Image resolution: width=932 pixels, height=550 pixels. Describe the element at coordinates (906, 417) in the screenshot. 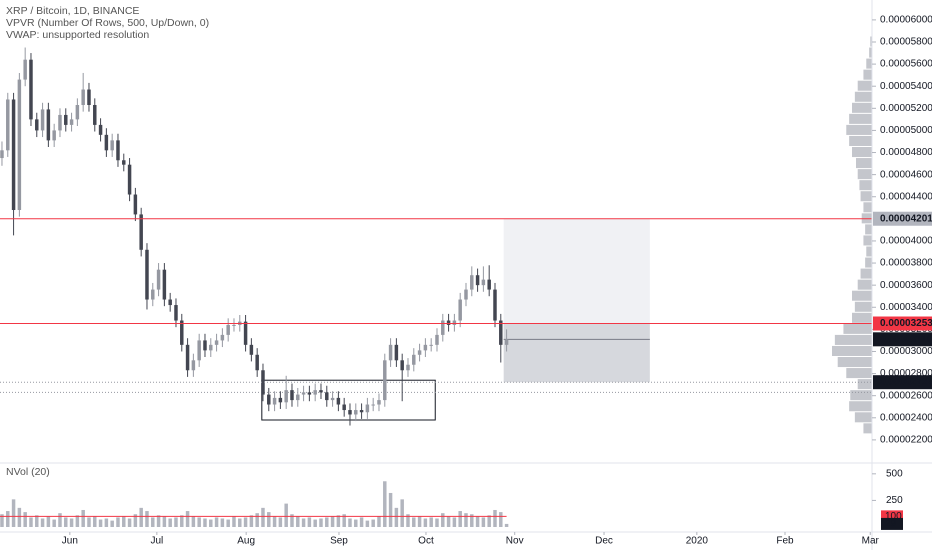

I see `y-tick-label: 0.00002400` at that location.